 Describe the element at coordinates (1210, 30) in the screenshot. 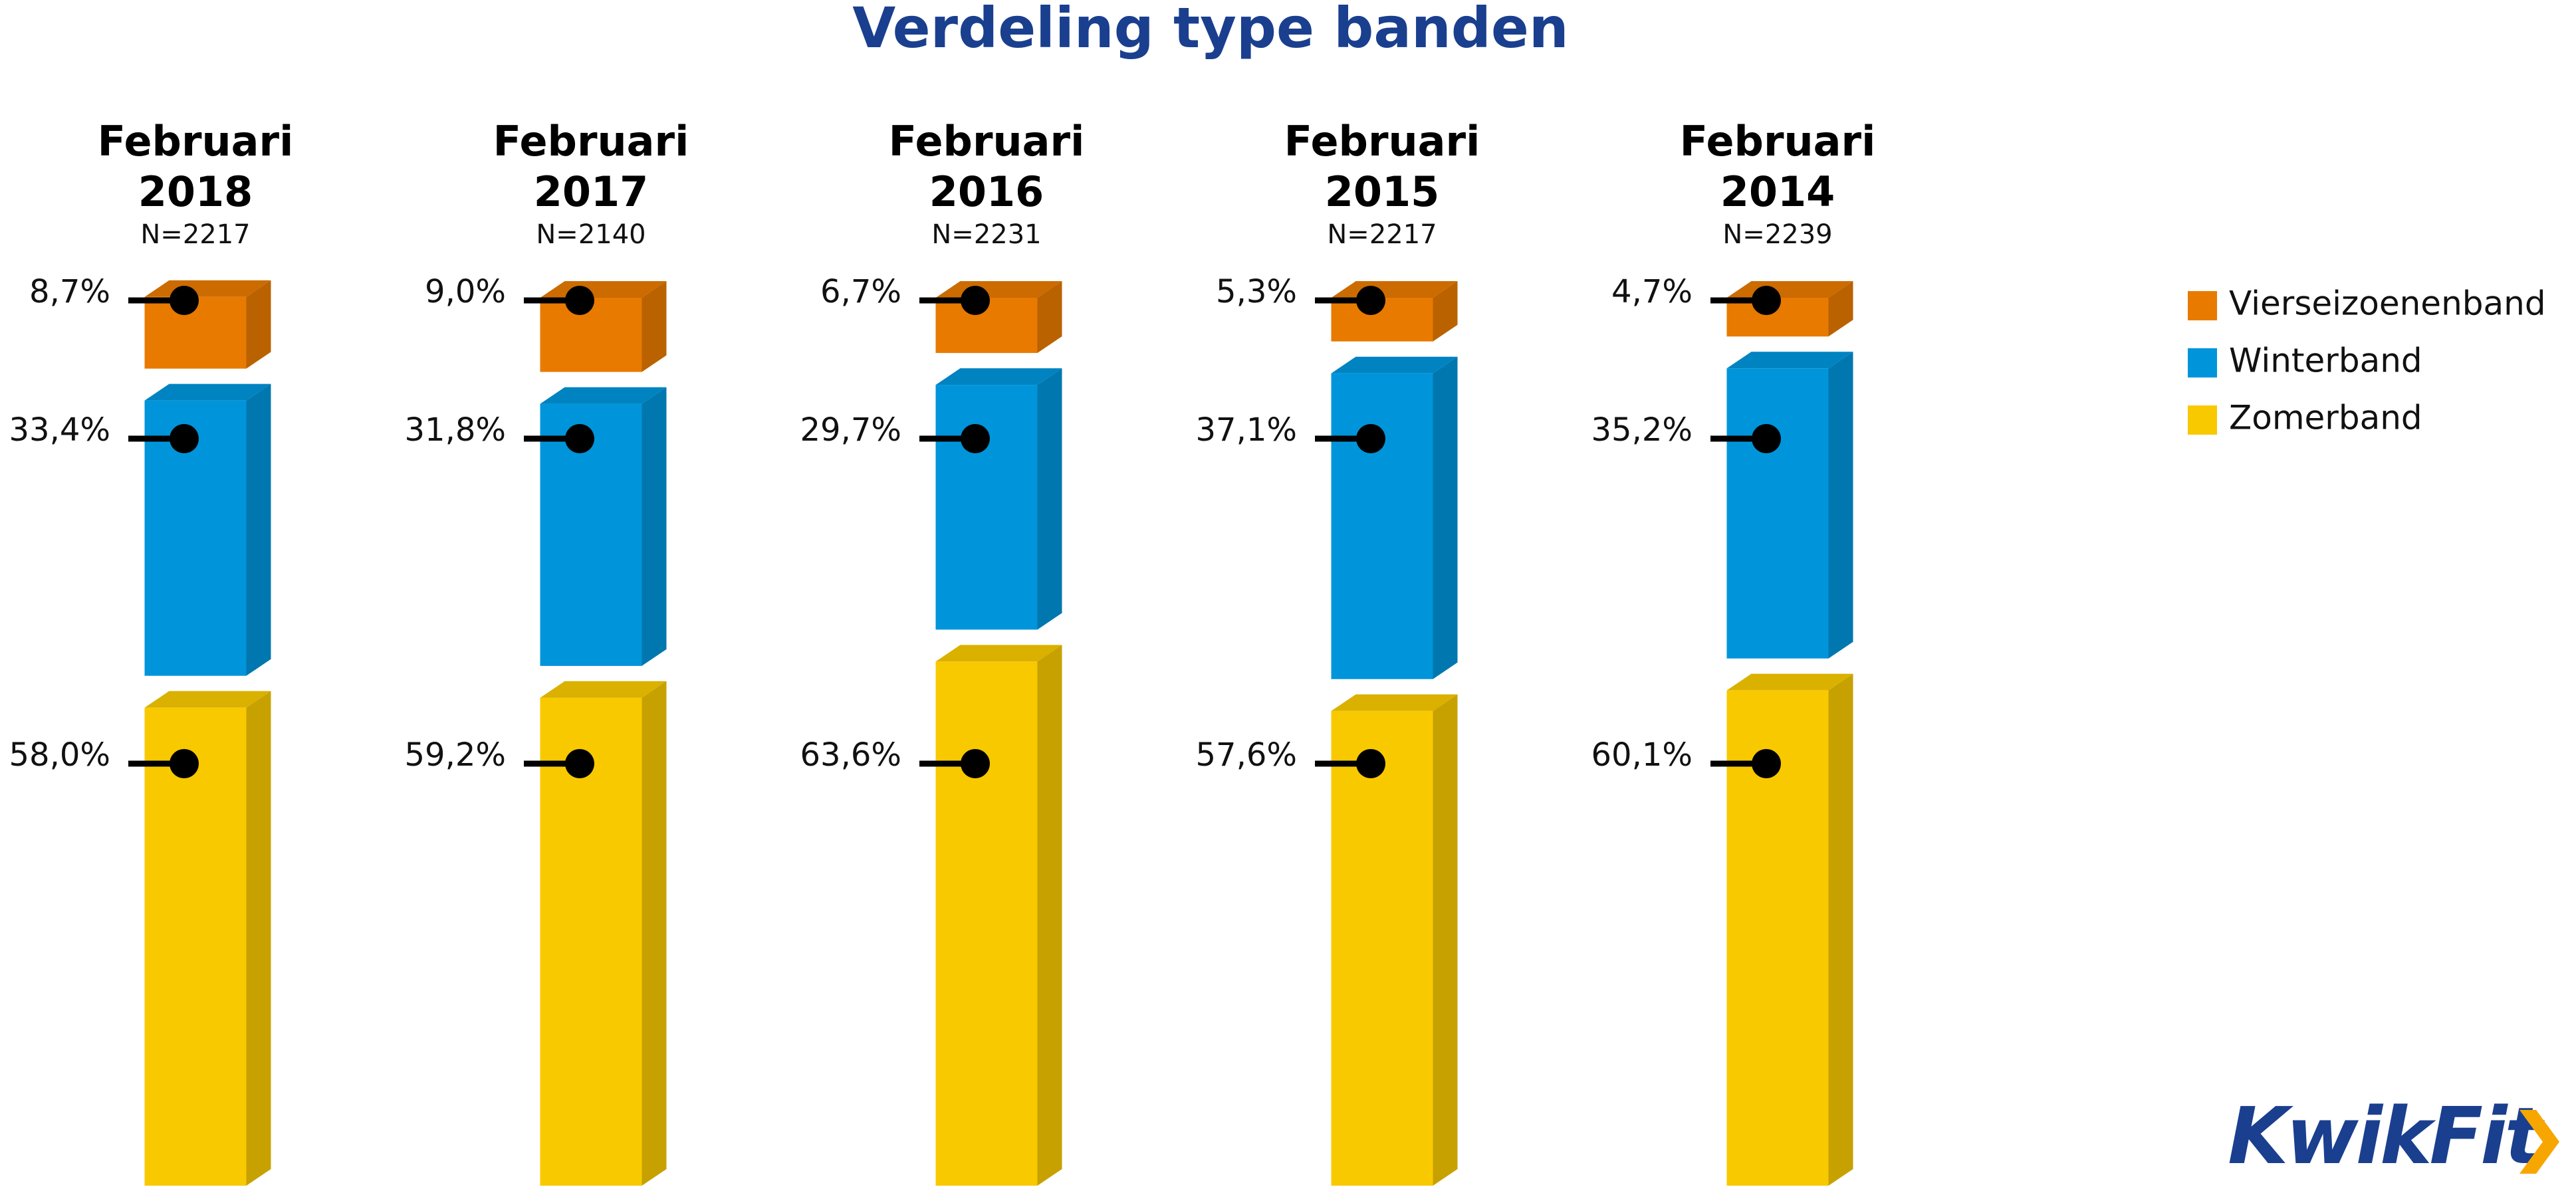

I see `chart-title: Verdeling type banden` at that location.